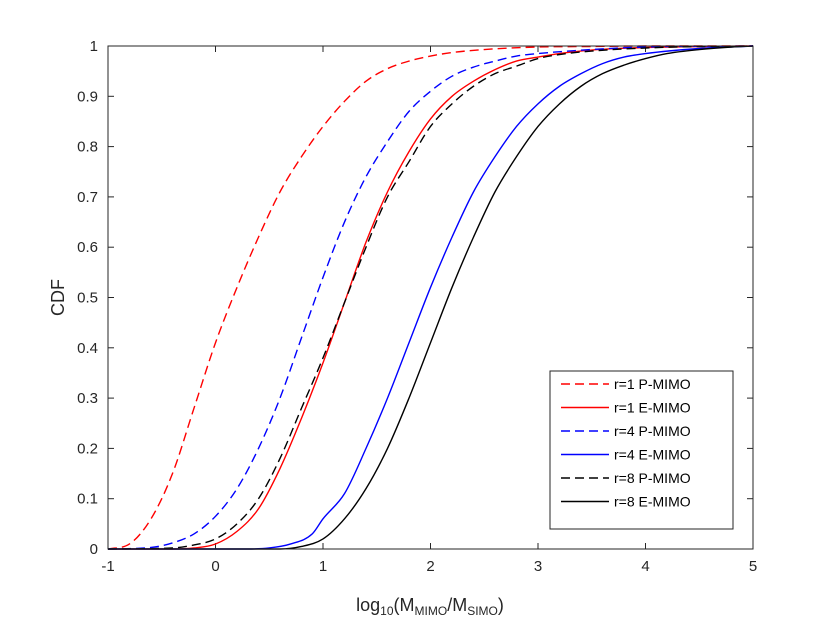 The width and height of the screenshot is (830, 623). I want to click on legend-label: r=4 E-MIMO, so click(652, 455).